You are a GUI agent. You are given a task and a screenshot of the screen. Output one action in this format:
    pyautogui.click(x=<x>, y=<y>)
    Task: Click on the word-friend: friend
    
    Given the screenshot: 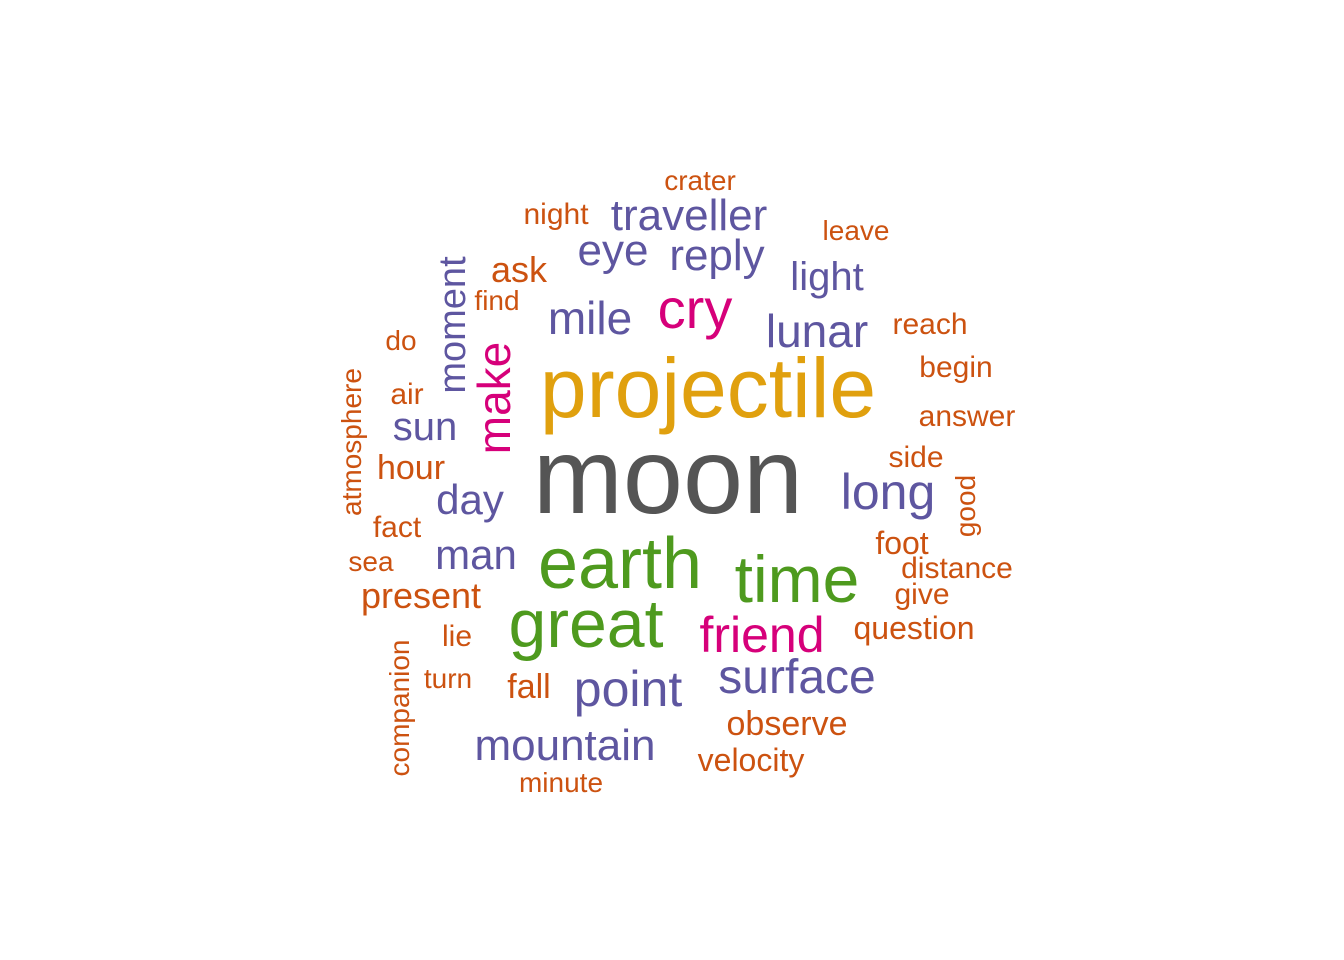 What is the action you would take?
    pyautogui.click(x=762, y=635)
    